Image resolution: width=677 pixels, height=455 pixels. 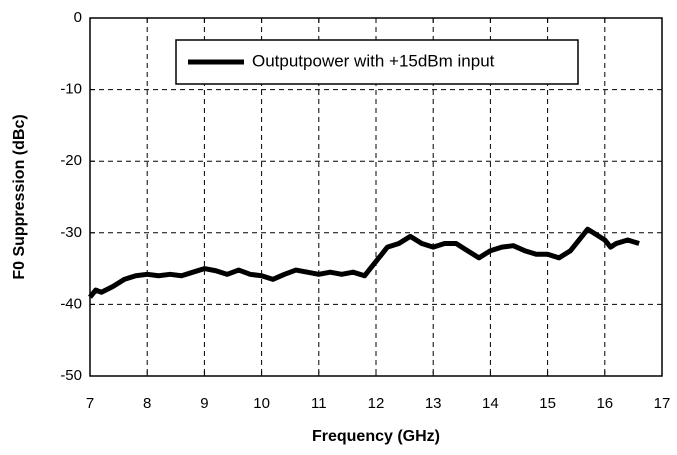 What do you see at coordinates (490, 403) in the screenshot?
I see `x-tick-label: 14` at bounding box center [490, 403].